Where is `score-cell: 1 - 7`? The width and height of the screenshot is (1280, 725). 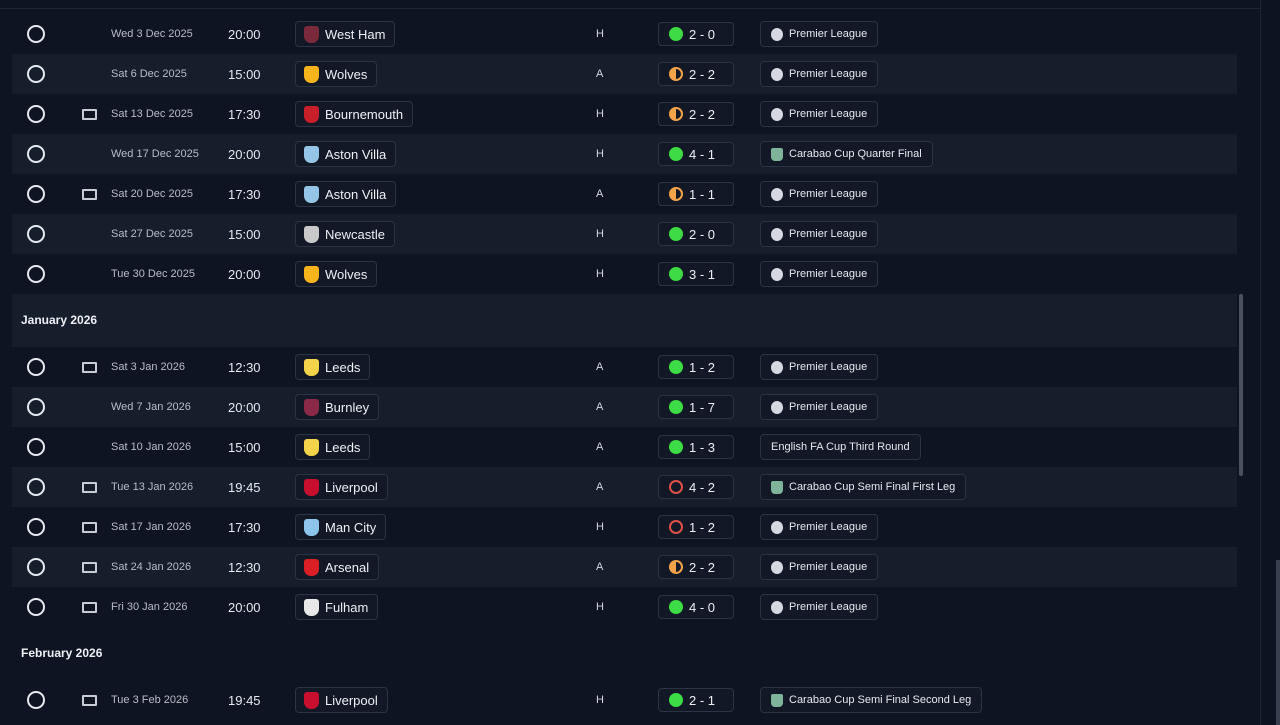
score-cell: 1 - 7 is located at coordinates (696, 407).